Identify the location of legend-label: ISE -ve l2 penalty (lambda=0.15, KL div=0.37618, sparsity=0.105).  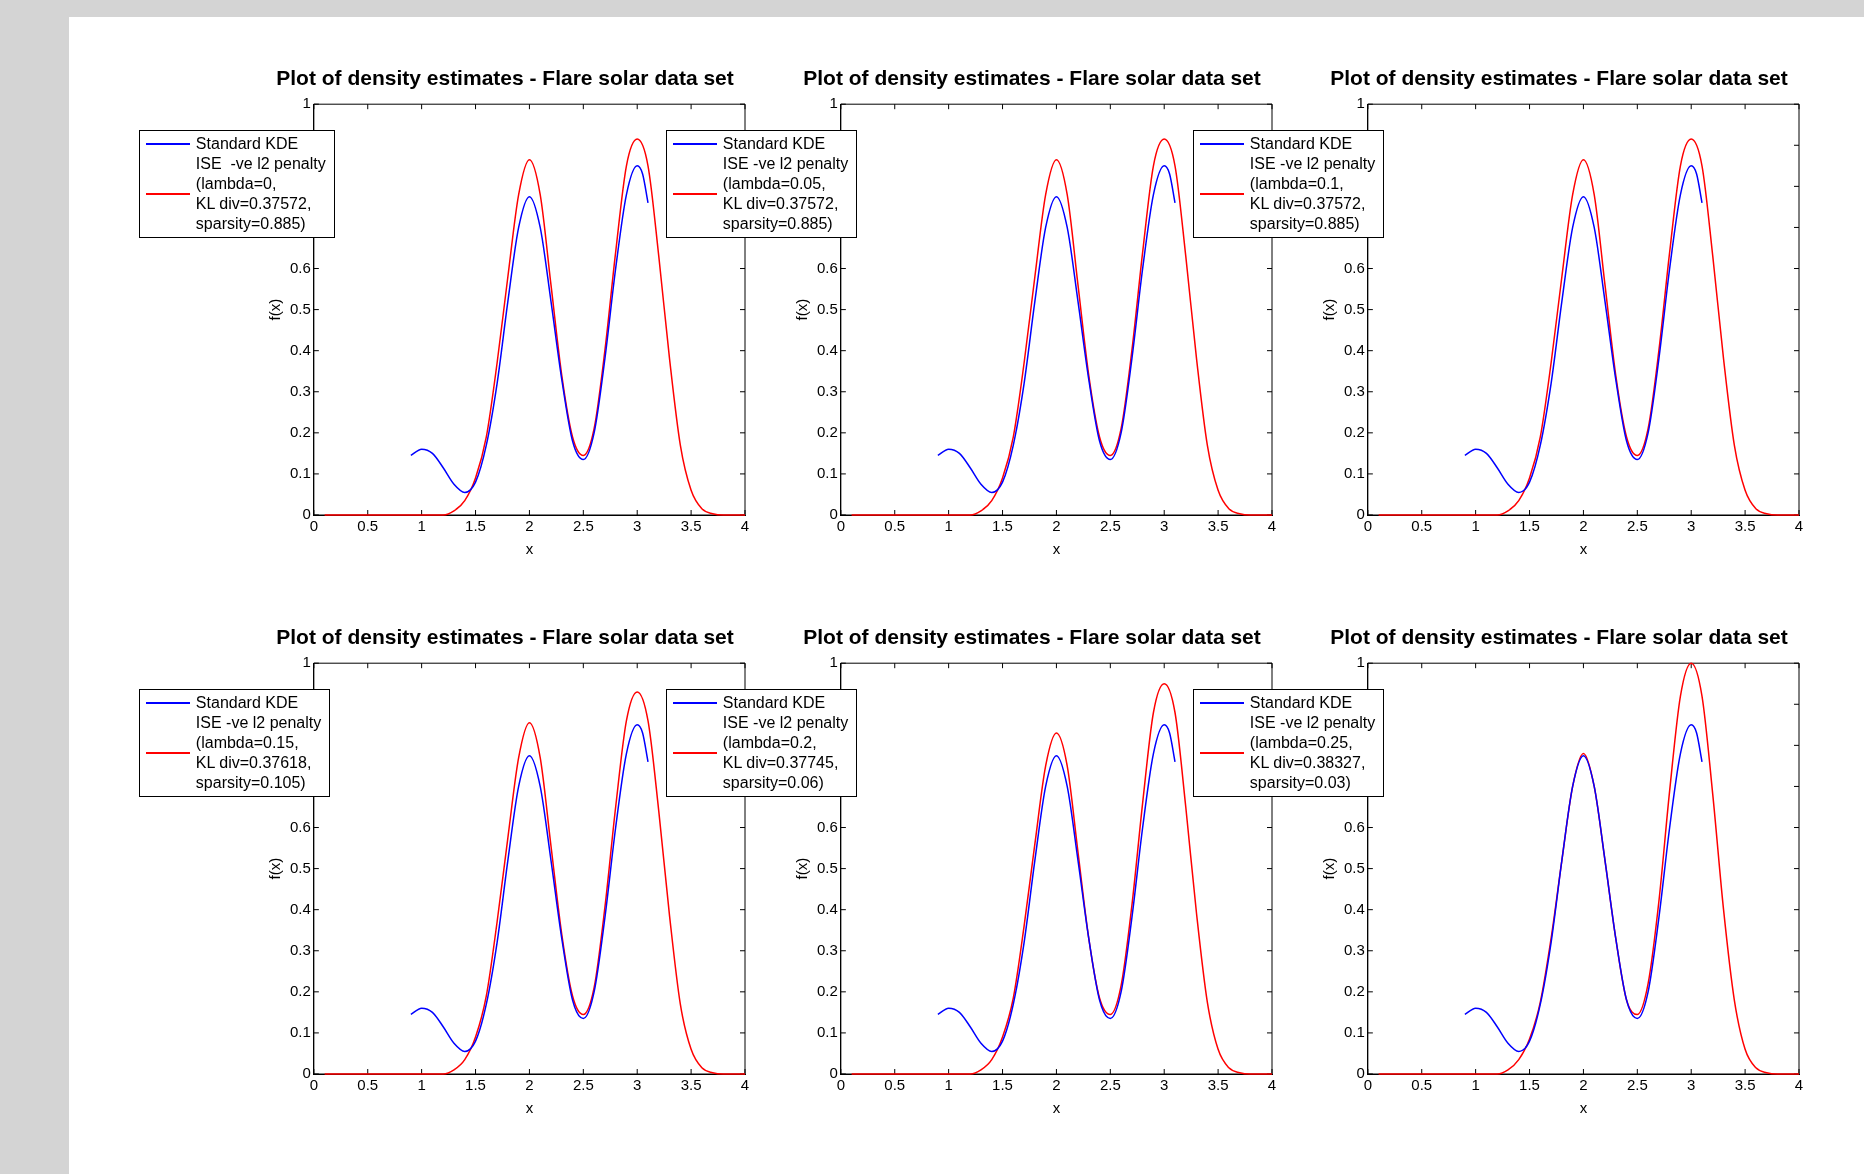
(258, 753).